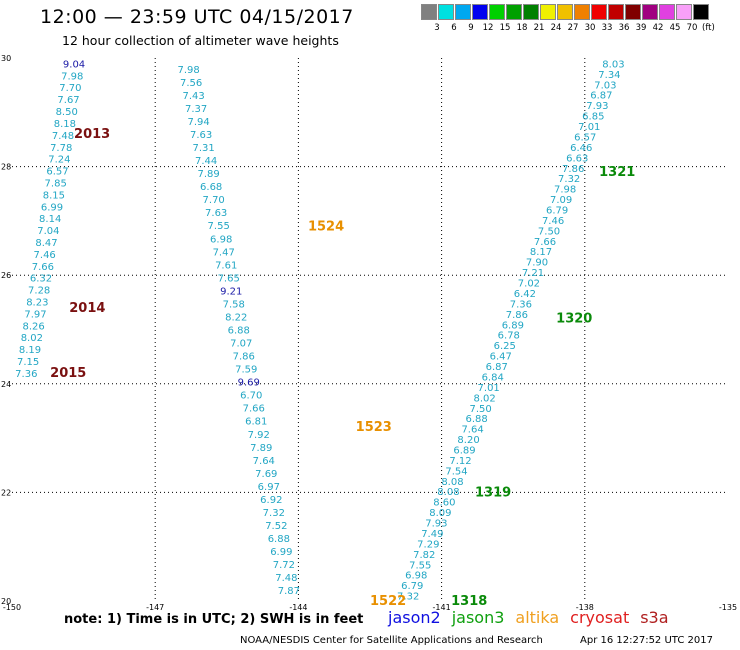 Image resolution: width=740 pixels, height=650 pixels. Describe the element at coordinates (284, 565) in the screenshot. I see `wave-height-value: 7.72` at that location.